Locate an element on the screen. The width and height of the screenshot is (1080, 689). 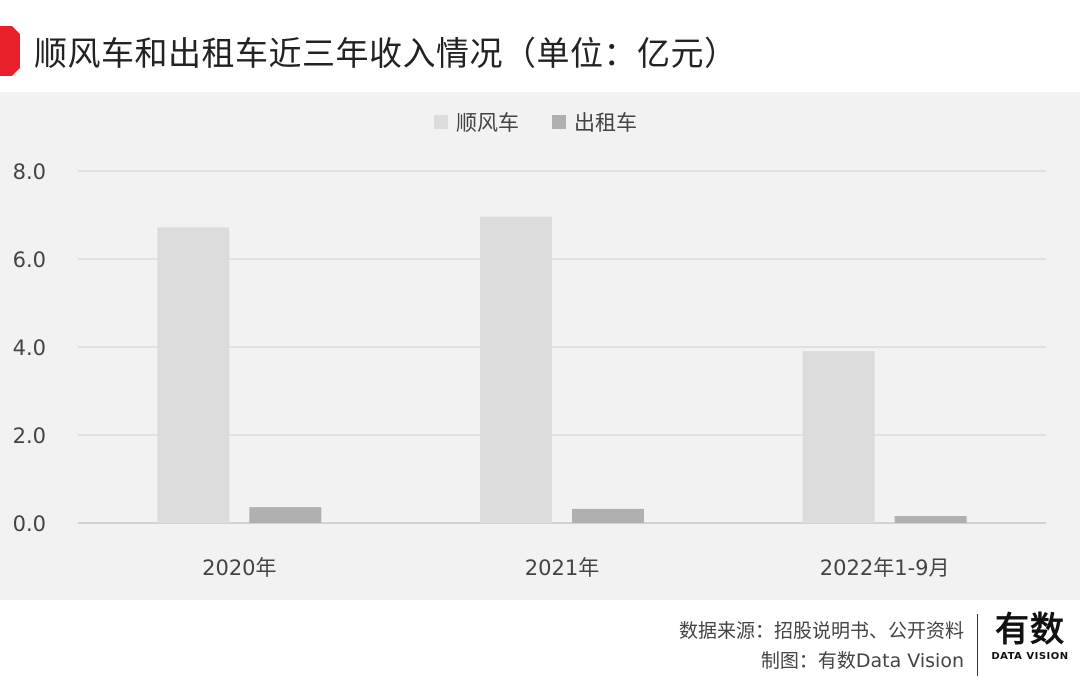
source-block: 数据来源：招股说明书、公开资料 制图：有数Data Vision is located at coordinates (821, 646).